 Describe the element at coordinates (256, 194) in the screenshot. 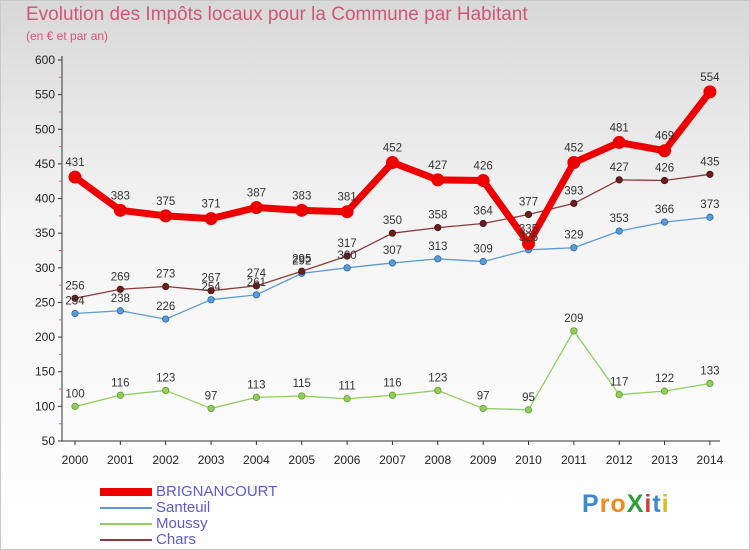

I see `data-label-brignancourt: 387` at that location.